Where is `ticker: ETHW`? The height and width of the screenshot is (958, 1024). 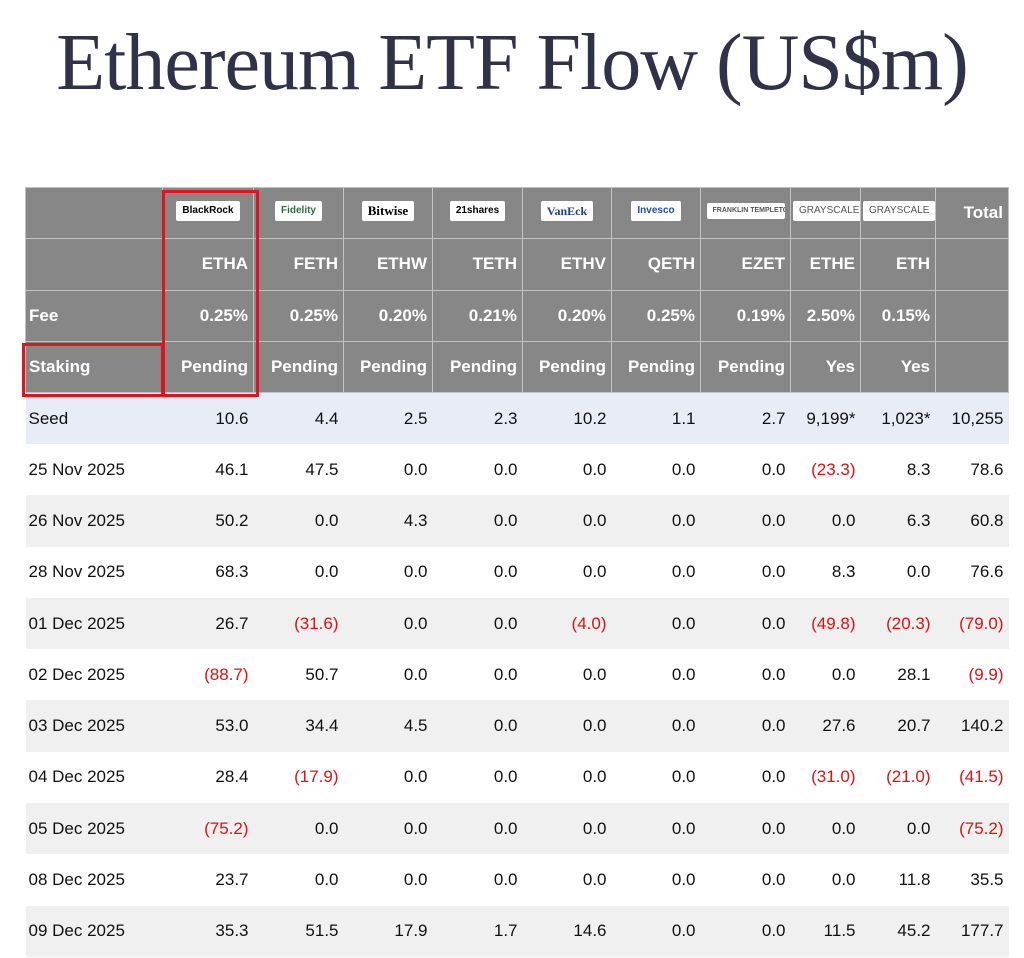 ticker: ETHW is located at coordinates (388, 264).